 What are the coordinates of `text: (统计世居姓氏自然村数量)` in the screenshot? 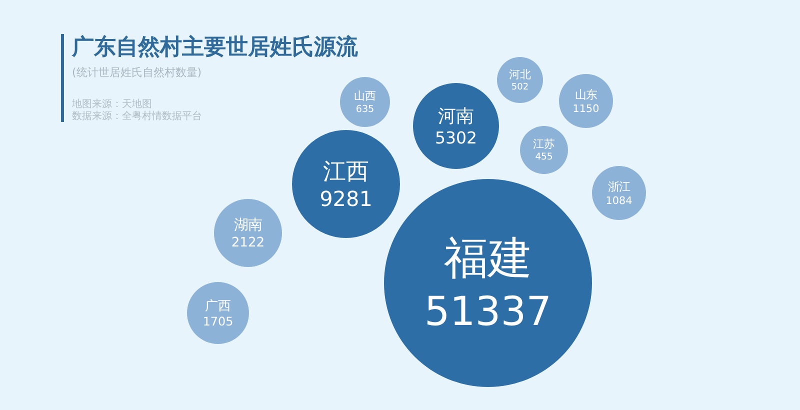 It's located at (137, 72).